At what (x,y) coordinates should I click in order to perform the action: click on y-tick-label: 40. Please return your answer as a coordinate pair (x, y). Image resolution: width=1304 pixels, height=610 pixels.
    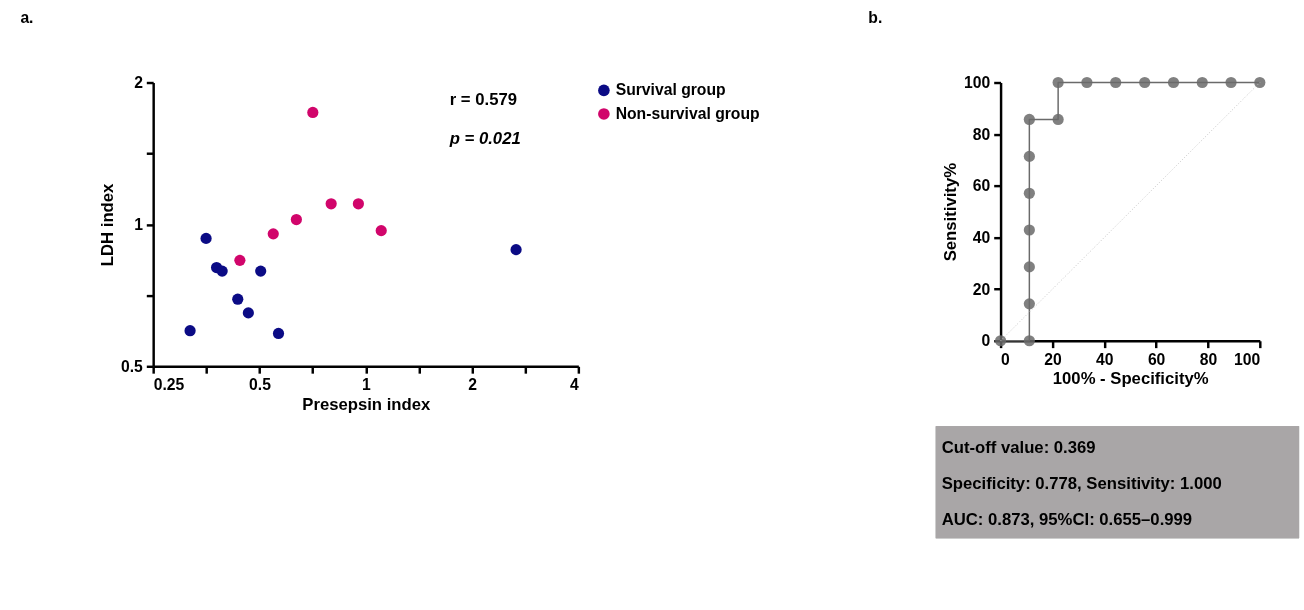
    Looking at the image, I should click on (981, 237).